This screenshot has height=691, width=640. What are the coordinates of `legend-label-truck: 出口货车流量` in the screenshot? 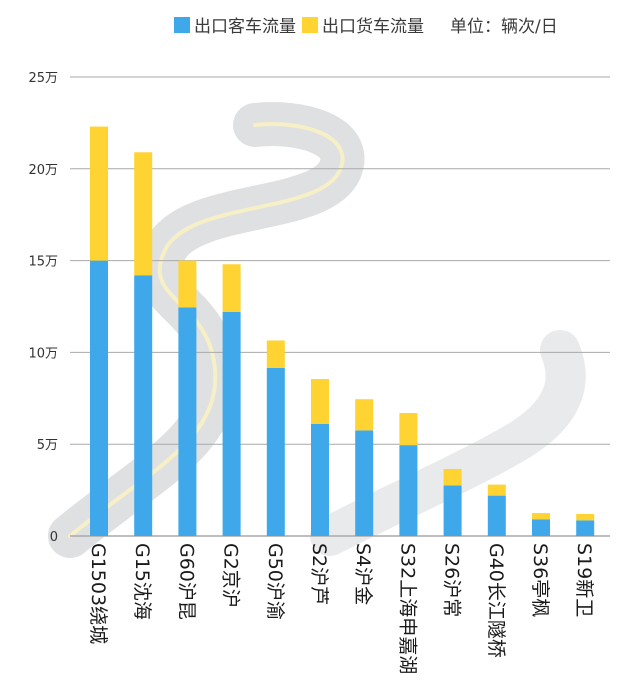 It's located at (373, 27).